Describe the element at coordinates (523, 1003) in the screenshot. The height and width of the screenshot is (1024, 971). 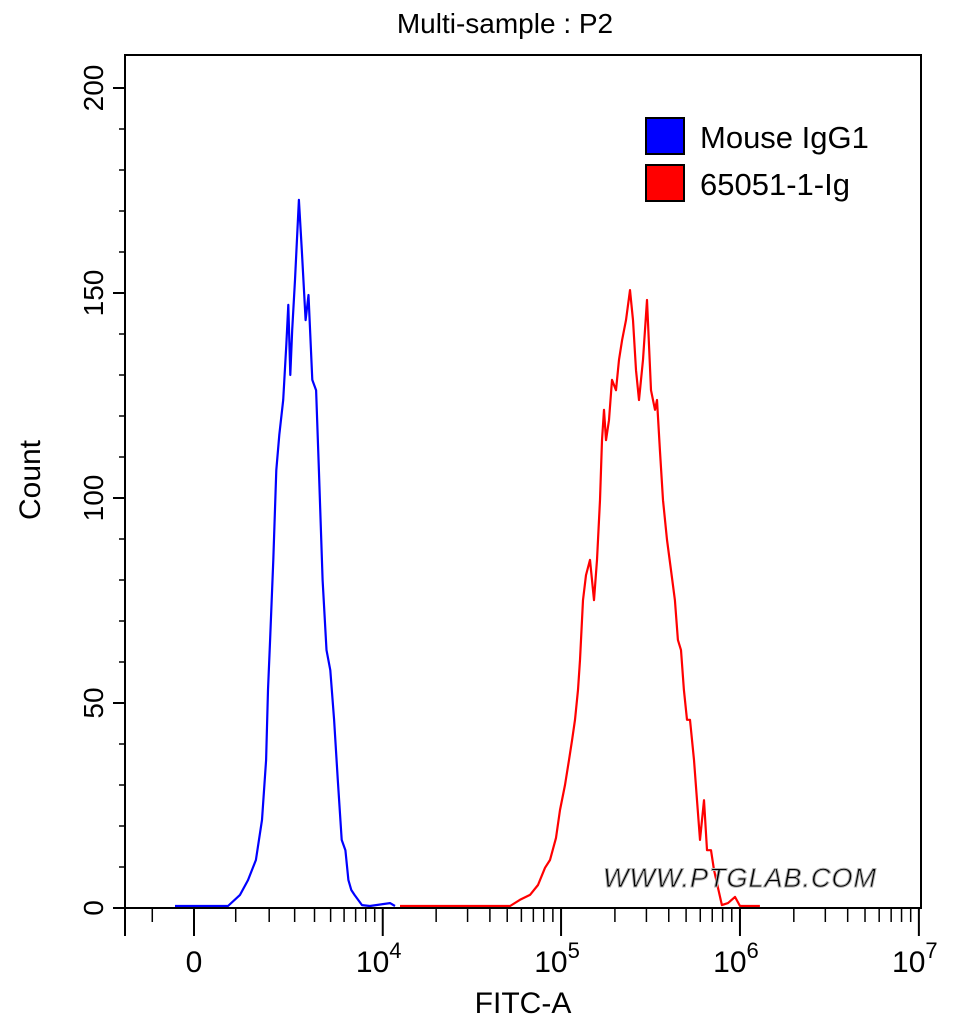
I see `x-axis-label: FITC-A` at that location.